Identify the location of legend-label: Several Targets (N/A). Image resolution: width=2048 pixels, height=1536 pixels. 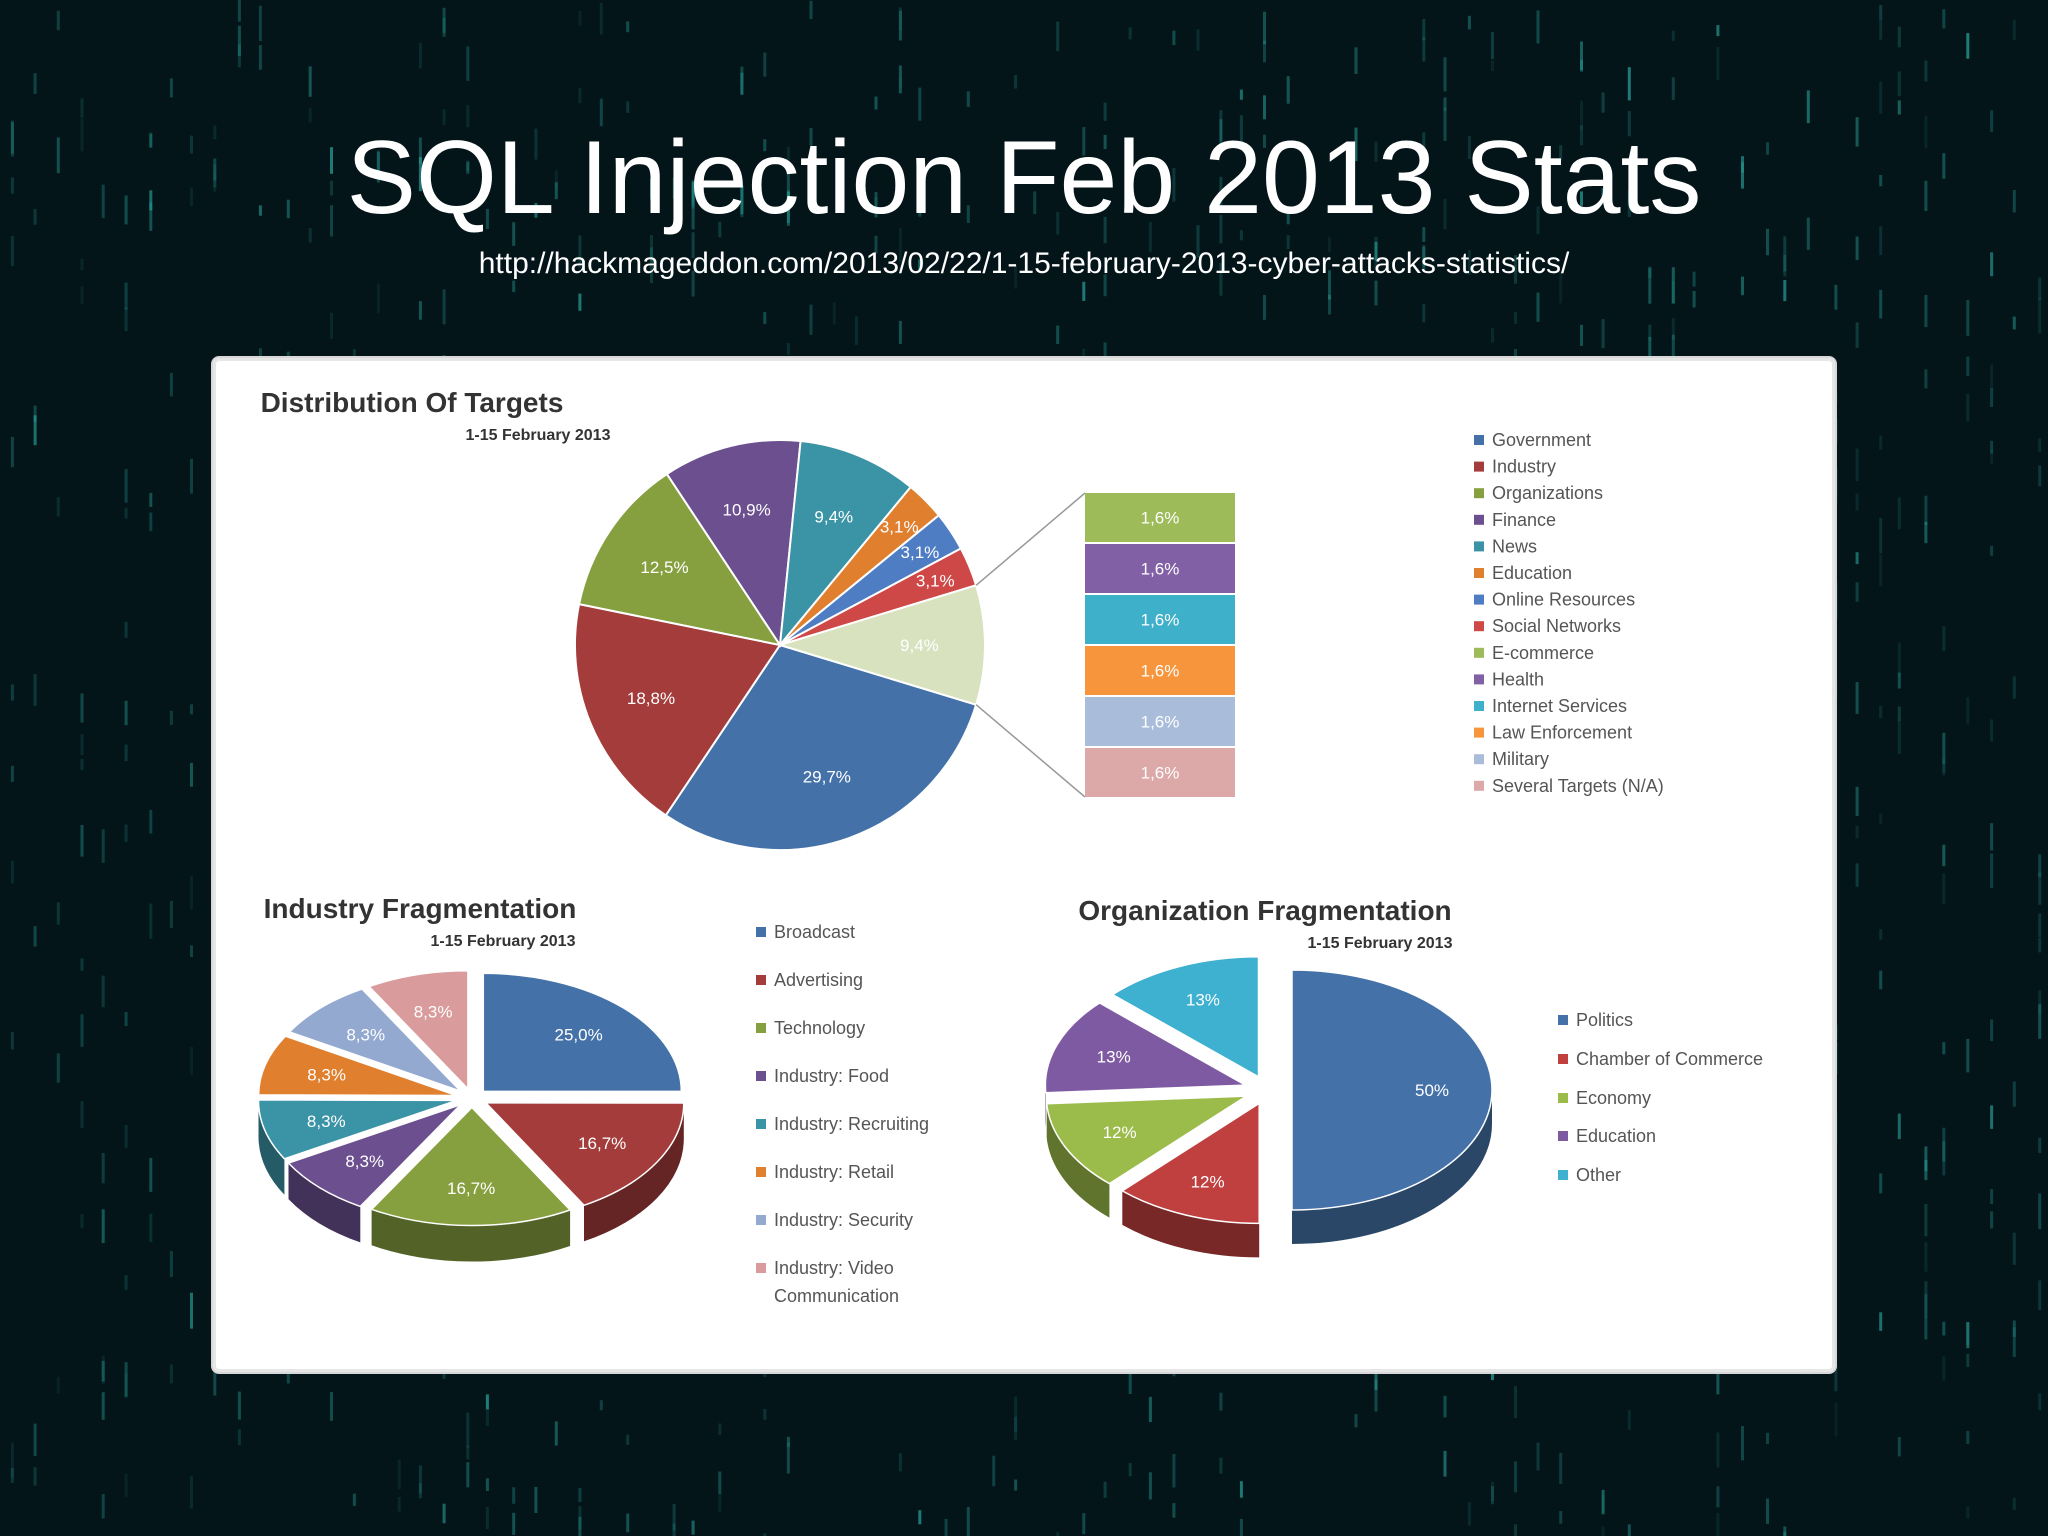
(1578, 786).